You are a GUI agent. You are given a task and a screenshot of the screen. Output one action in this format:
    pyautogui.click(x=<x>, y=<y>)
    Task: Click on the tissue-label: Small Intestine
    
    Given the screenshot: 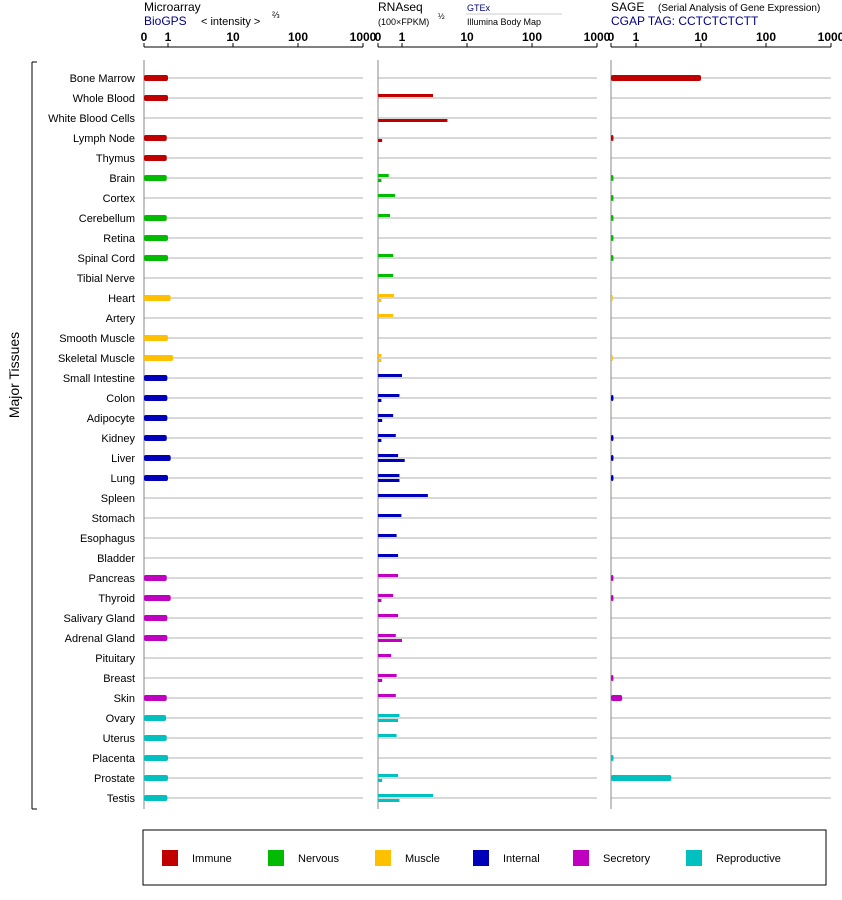 What is the action you would take?
    pyautogui.click(x=99, y=379)
    